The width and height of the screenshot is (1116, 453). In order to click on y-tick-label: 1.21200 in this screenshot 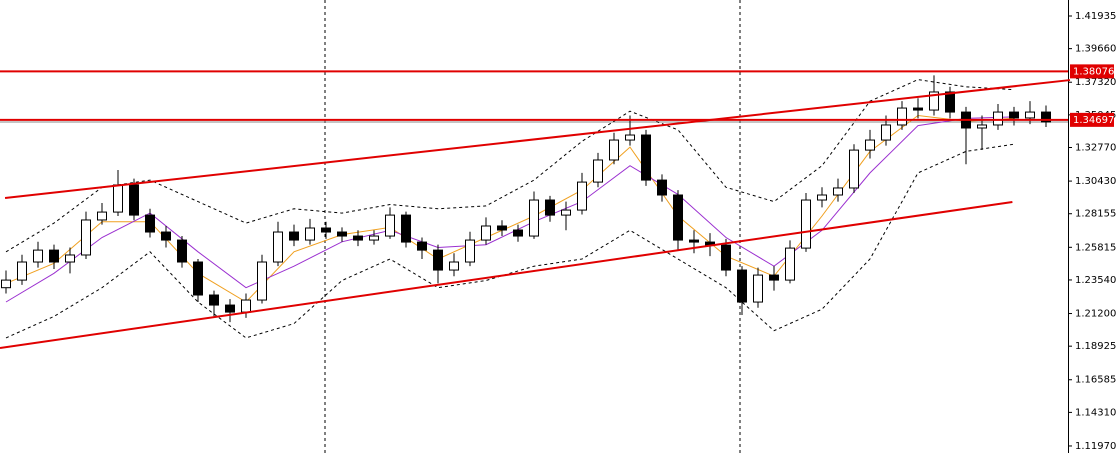, I will do `click(1095, 314)`.